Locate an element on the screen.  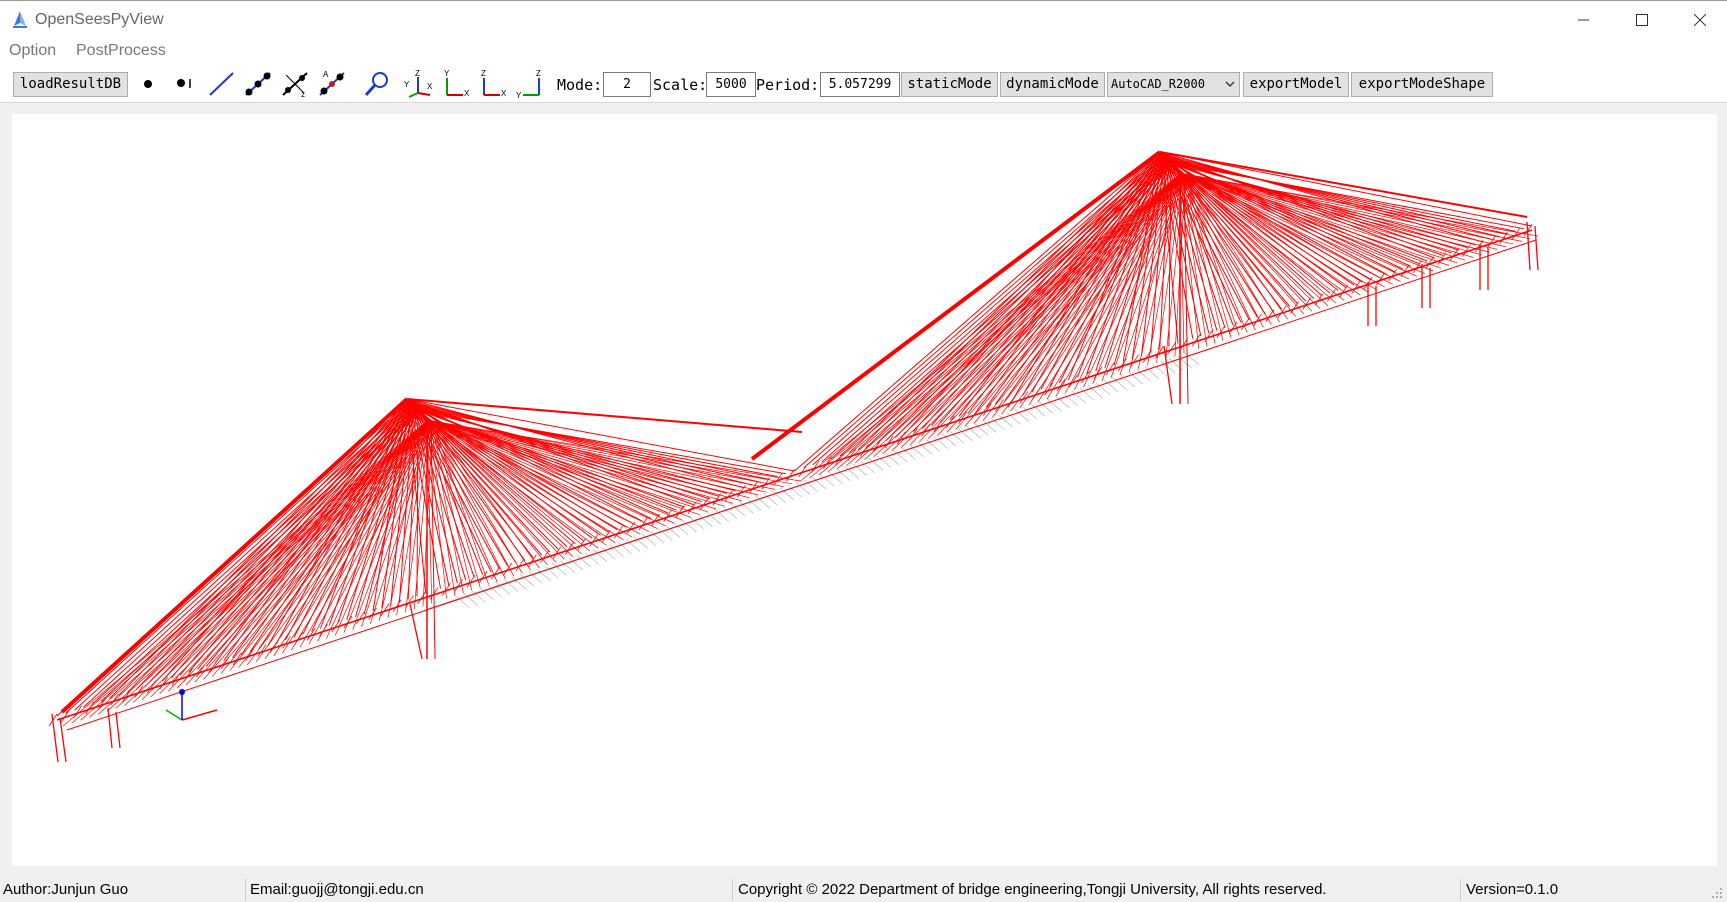
dynamic-mode-button: dynamicMode is located at coordinates (1052, 84).